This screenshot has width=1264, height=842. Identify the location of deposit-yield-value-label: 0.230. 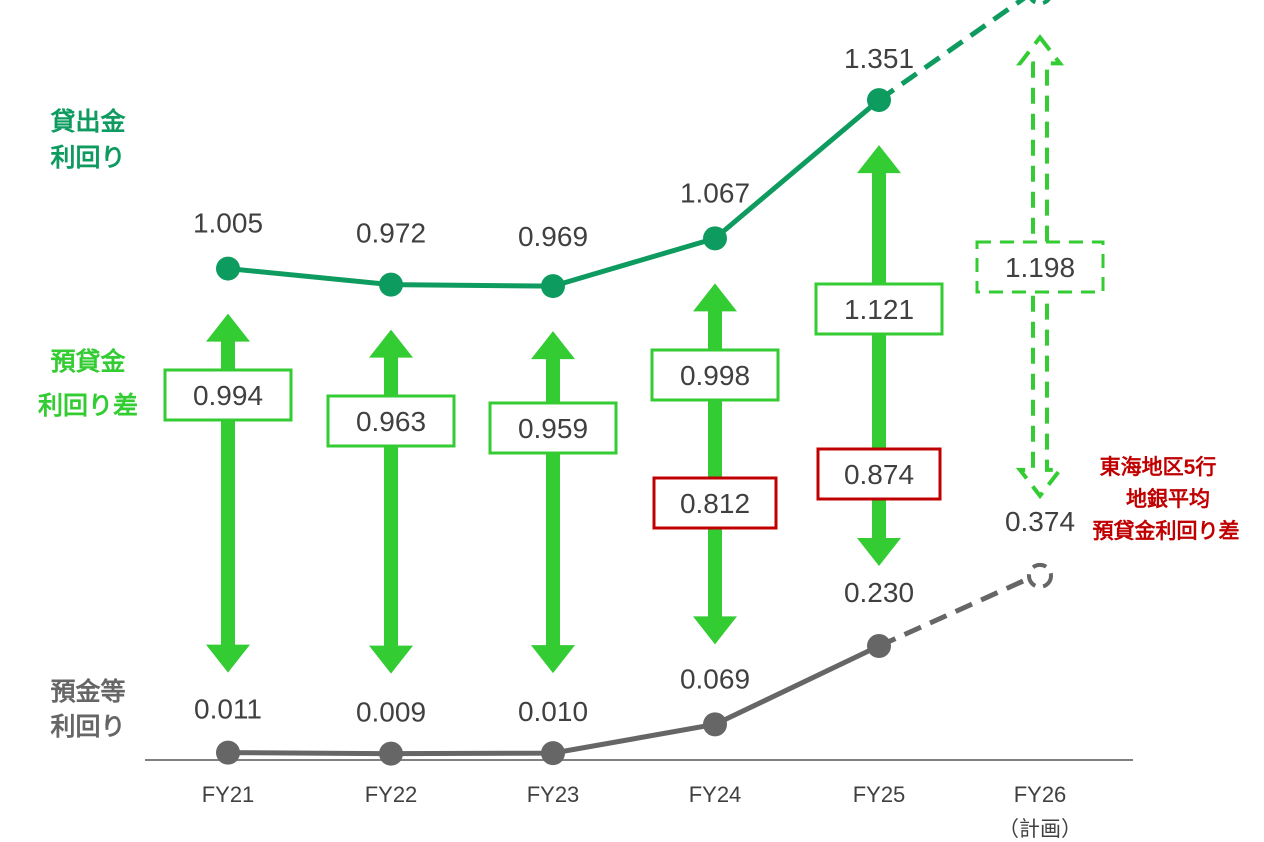
(879, 592).